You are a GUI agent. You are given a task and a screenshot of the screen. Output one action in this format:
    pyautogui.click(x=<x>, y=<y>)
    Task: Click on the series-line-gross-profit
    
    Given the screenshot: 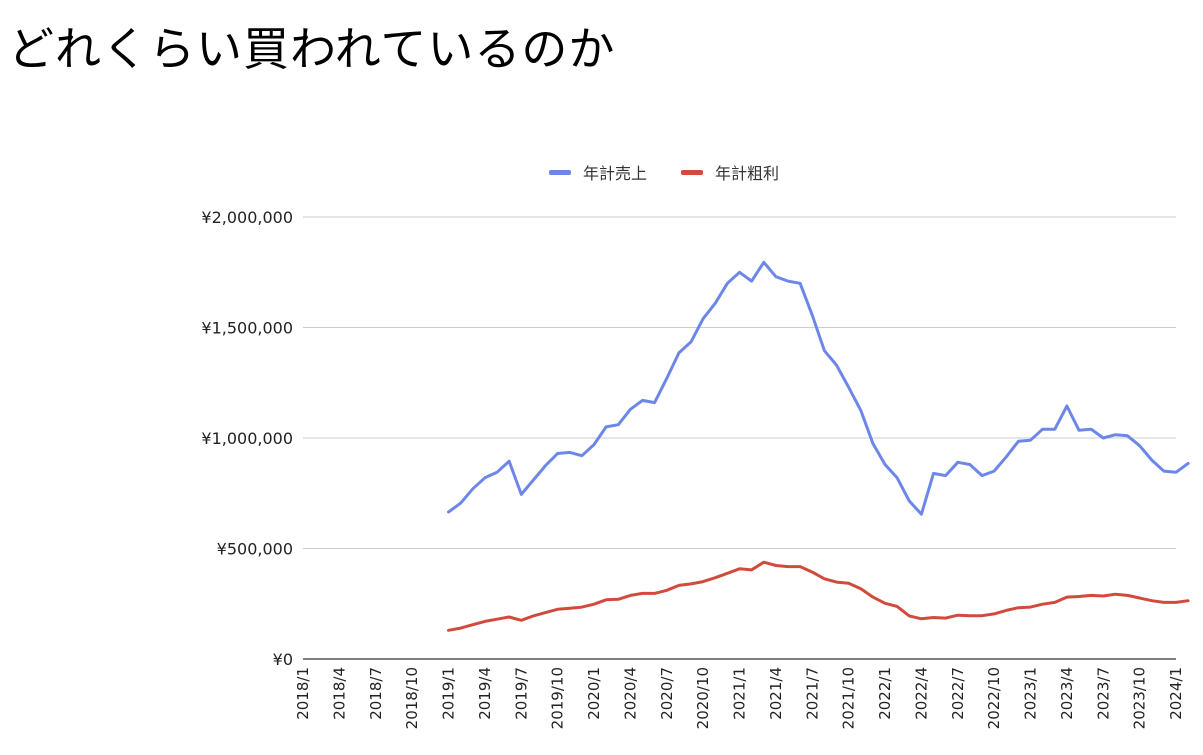 What is the action you would take?
    pyautogui.click(x=818, y=596)
    